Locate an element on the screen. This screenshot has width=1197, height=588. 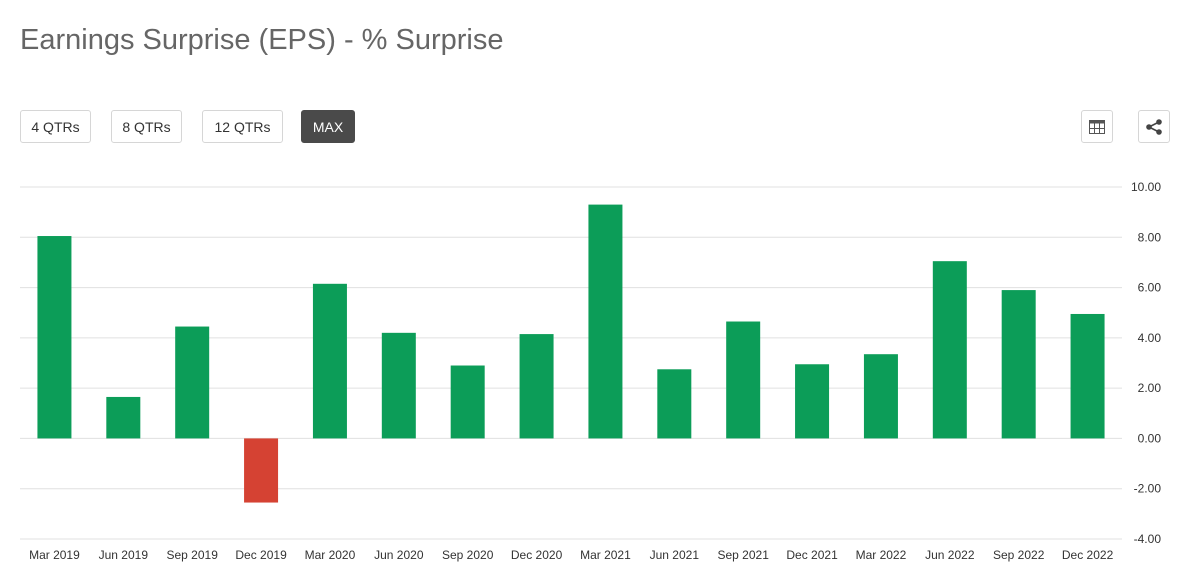
x-tick-label: Sep 2019 is located at coordinates (192, 555).